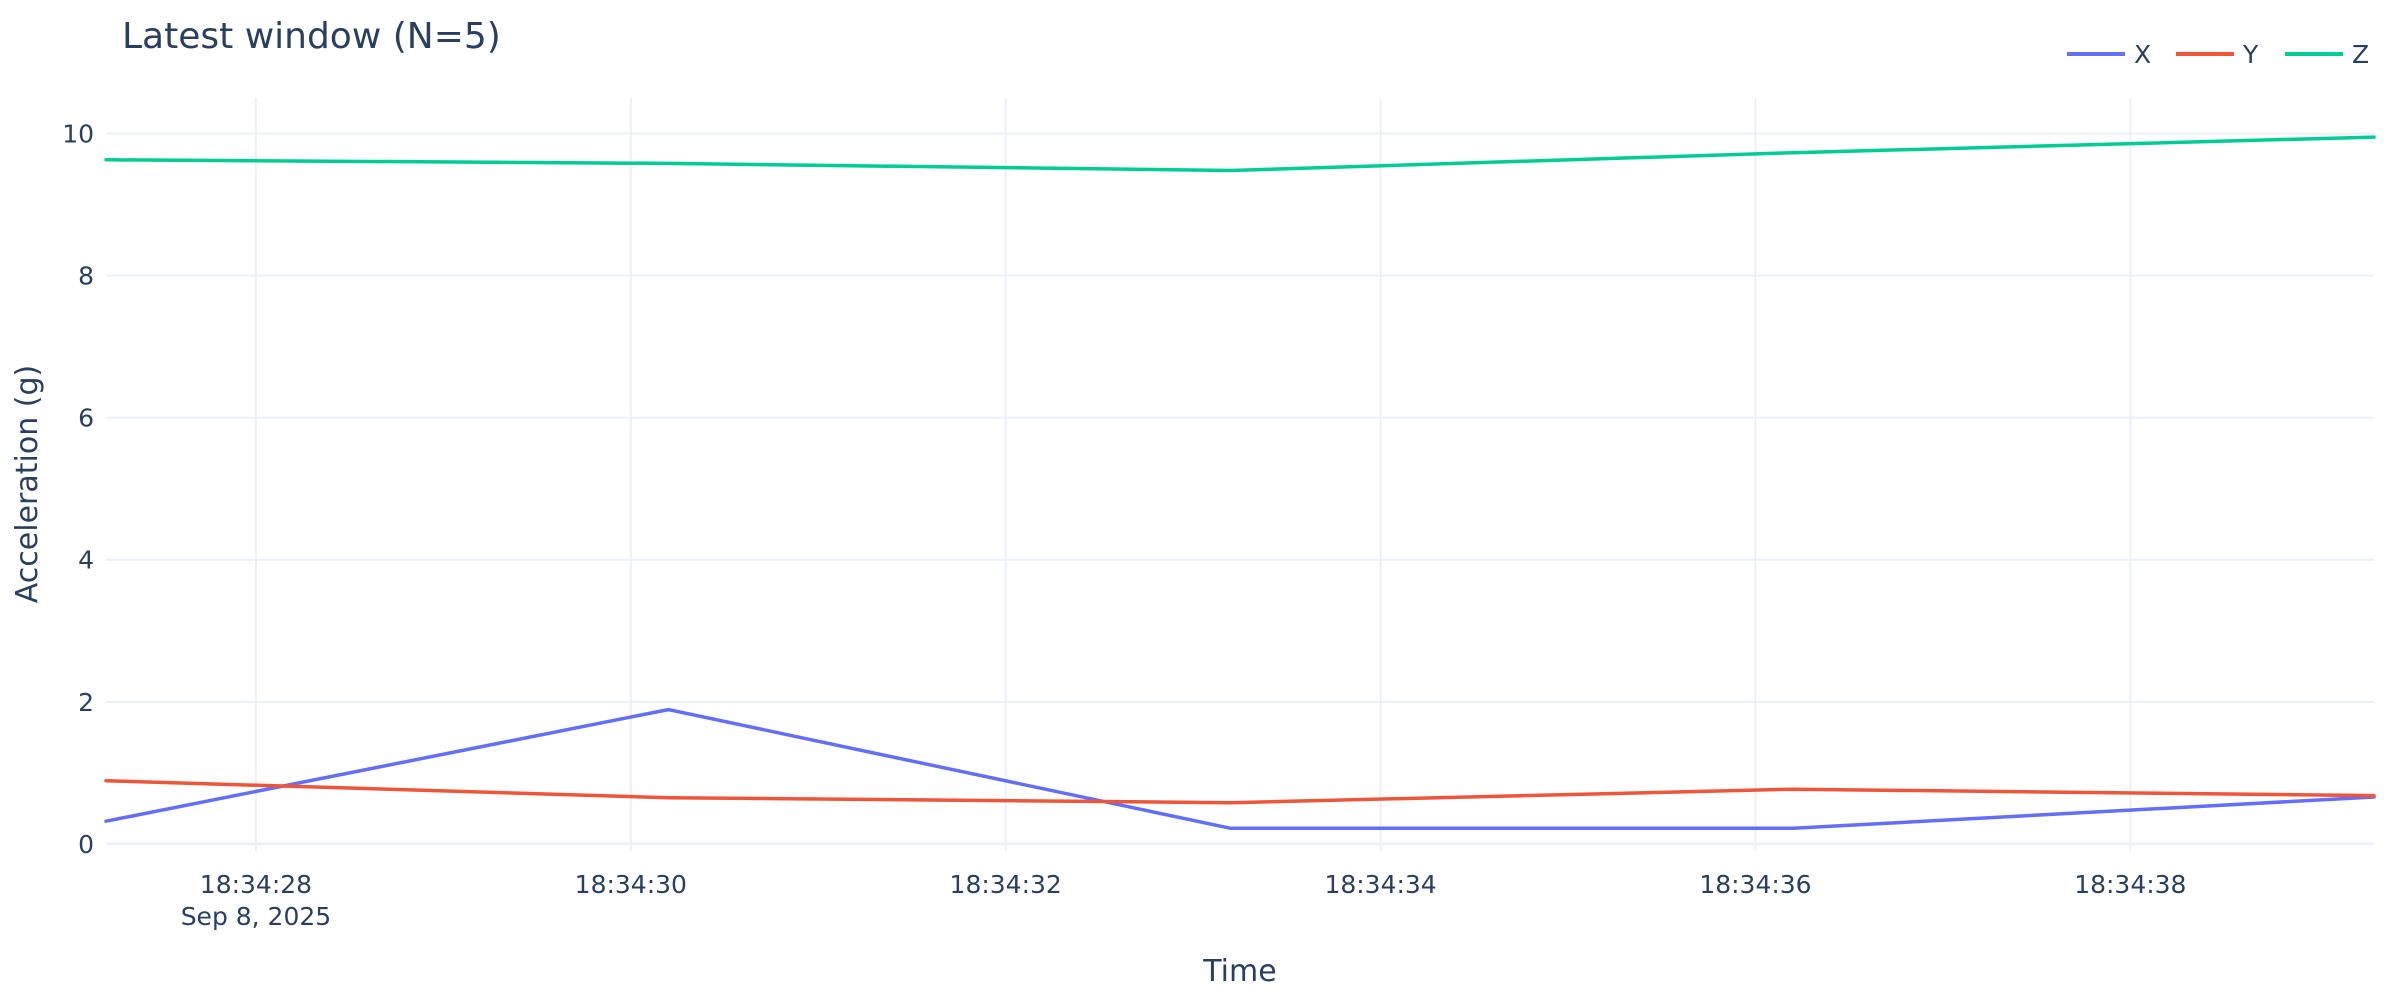  I want to click on y-tick-label: 6, so click(86, 418).